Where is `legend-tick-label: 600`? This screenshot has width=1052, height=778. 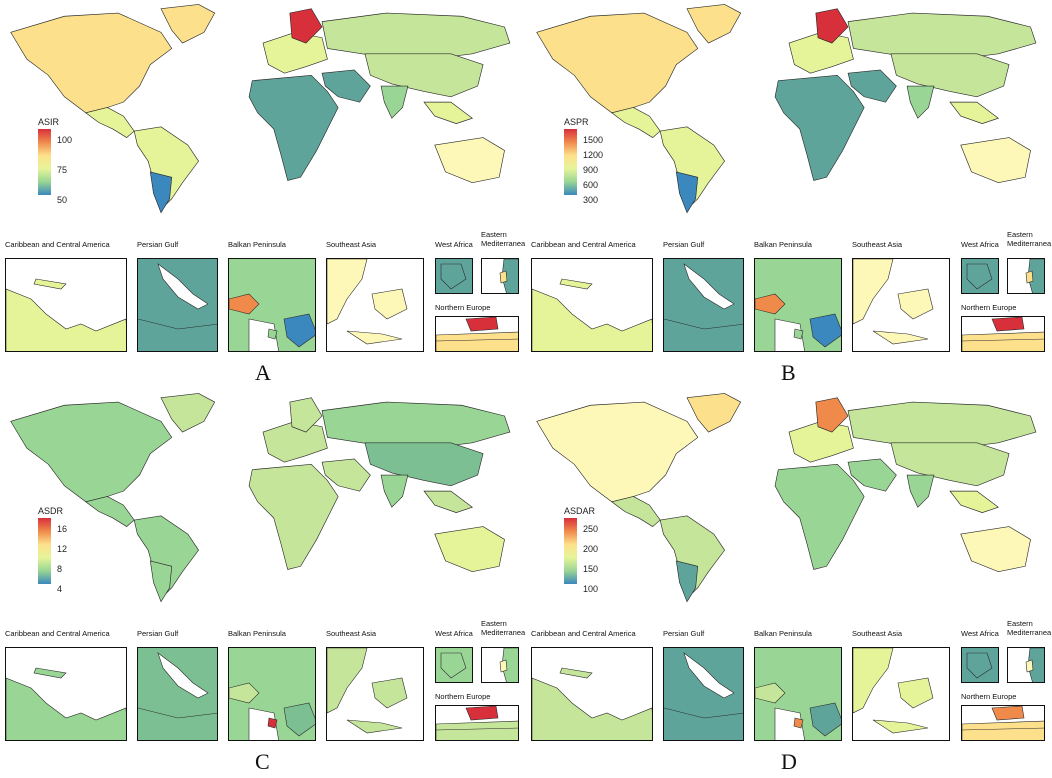 legend-tick-label: 600 is located at coordinates (591, 185).